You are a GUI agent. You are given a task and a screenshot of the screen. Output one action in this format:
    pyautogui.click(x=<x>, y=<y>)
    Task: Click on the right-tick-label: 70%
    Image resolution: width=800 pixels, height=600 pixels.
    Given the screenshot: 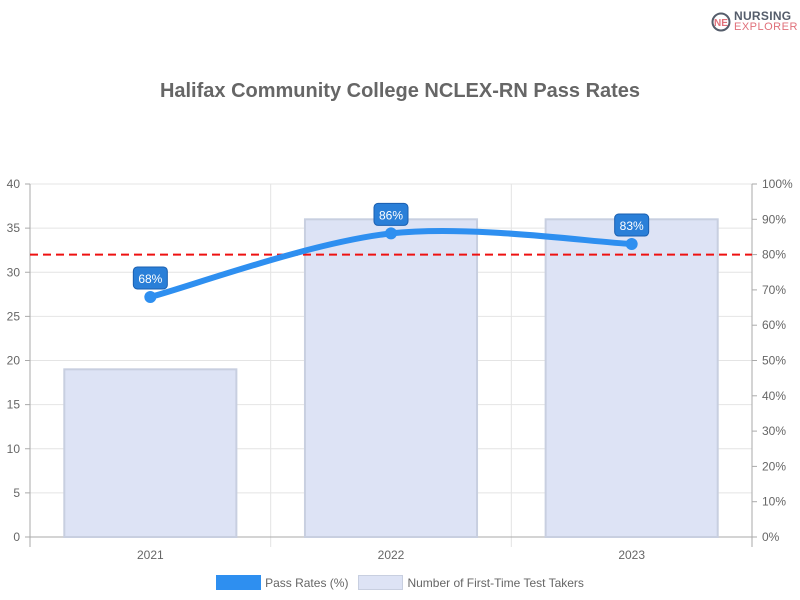 What is the action you would take?
    pyautogui.click(x=774, y=290)
    